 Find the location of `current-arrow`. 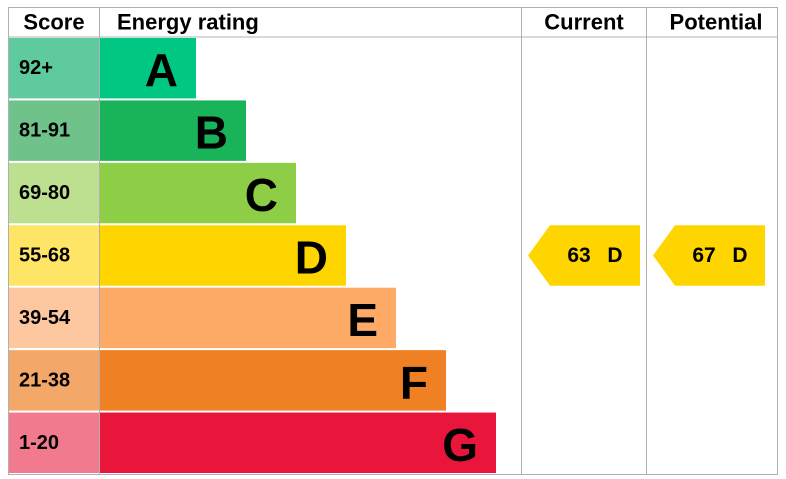

current-arrow is located at coordinates (584, 255).